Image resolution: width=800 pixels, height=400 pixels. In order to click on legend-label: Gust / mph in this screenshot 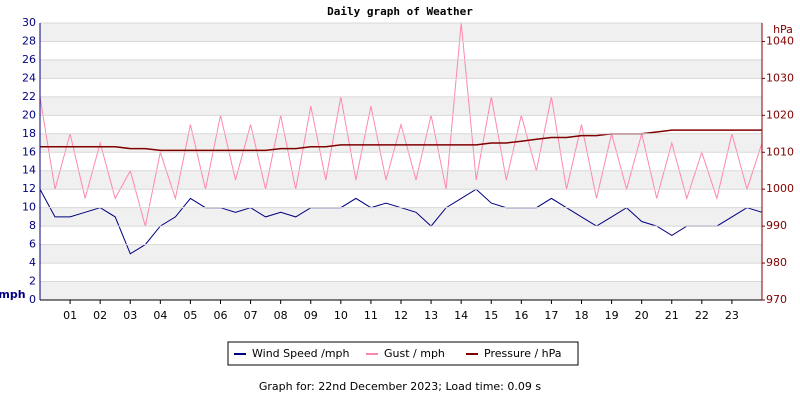, I will do `click(414, 353)`.